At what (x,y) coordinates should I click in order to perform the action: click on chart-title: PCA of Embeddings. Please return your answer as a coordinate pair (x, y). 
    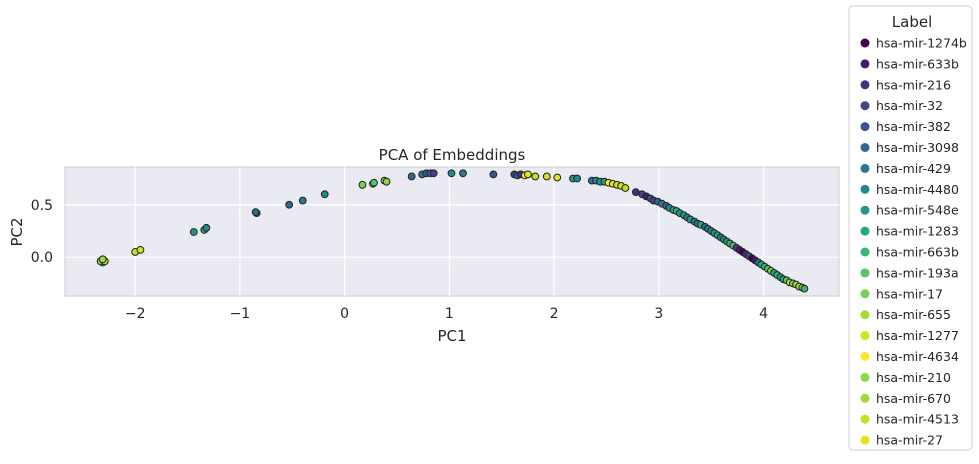
    Looking at the image, I should click on (452, 155).